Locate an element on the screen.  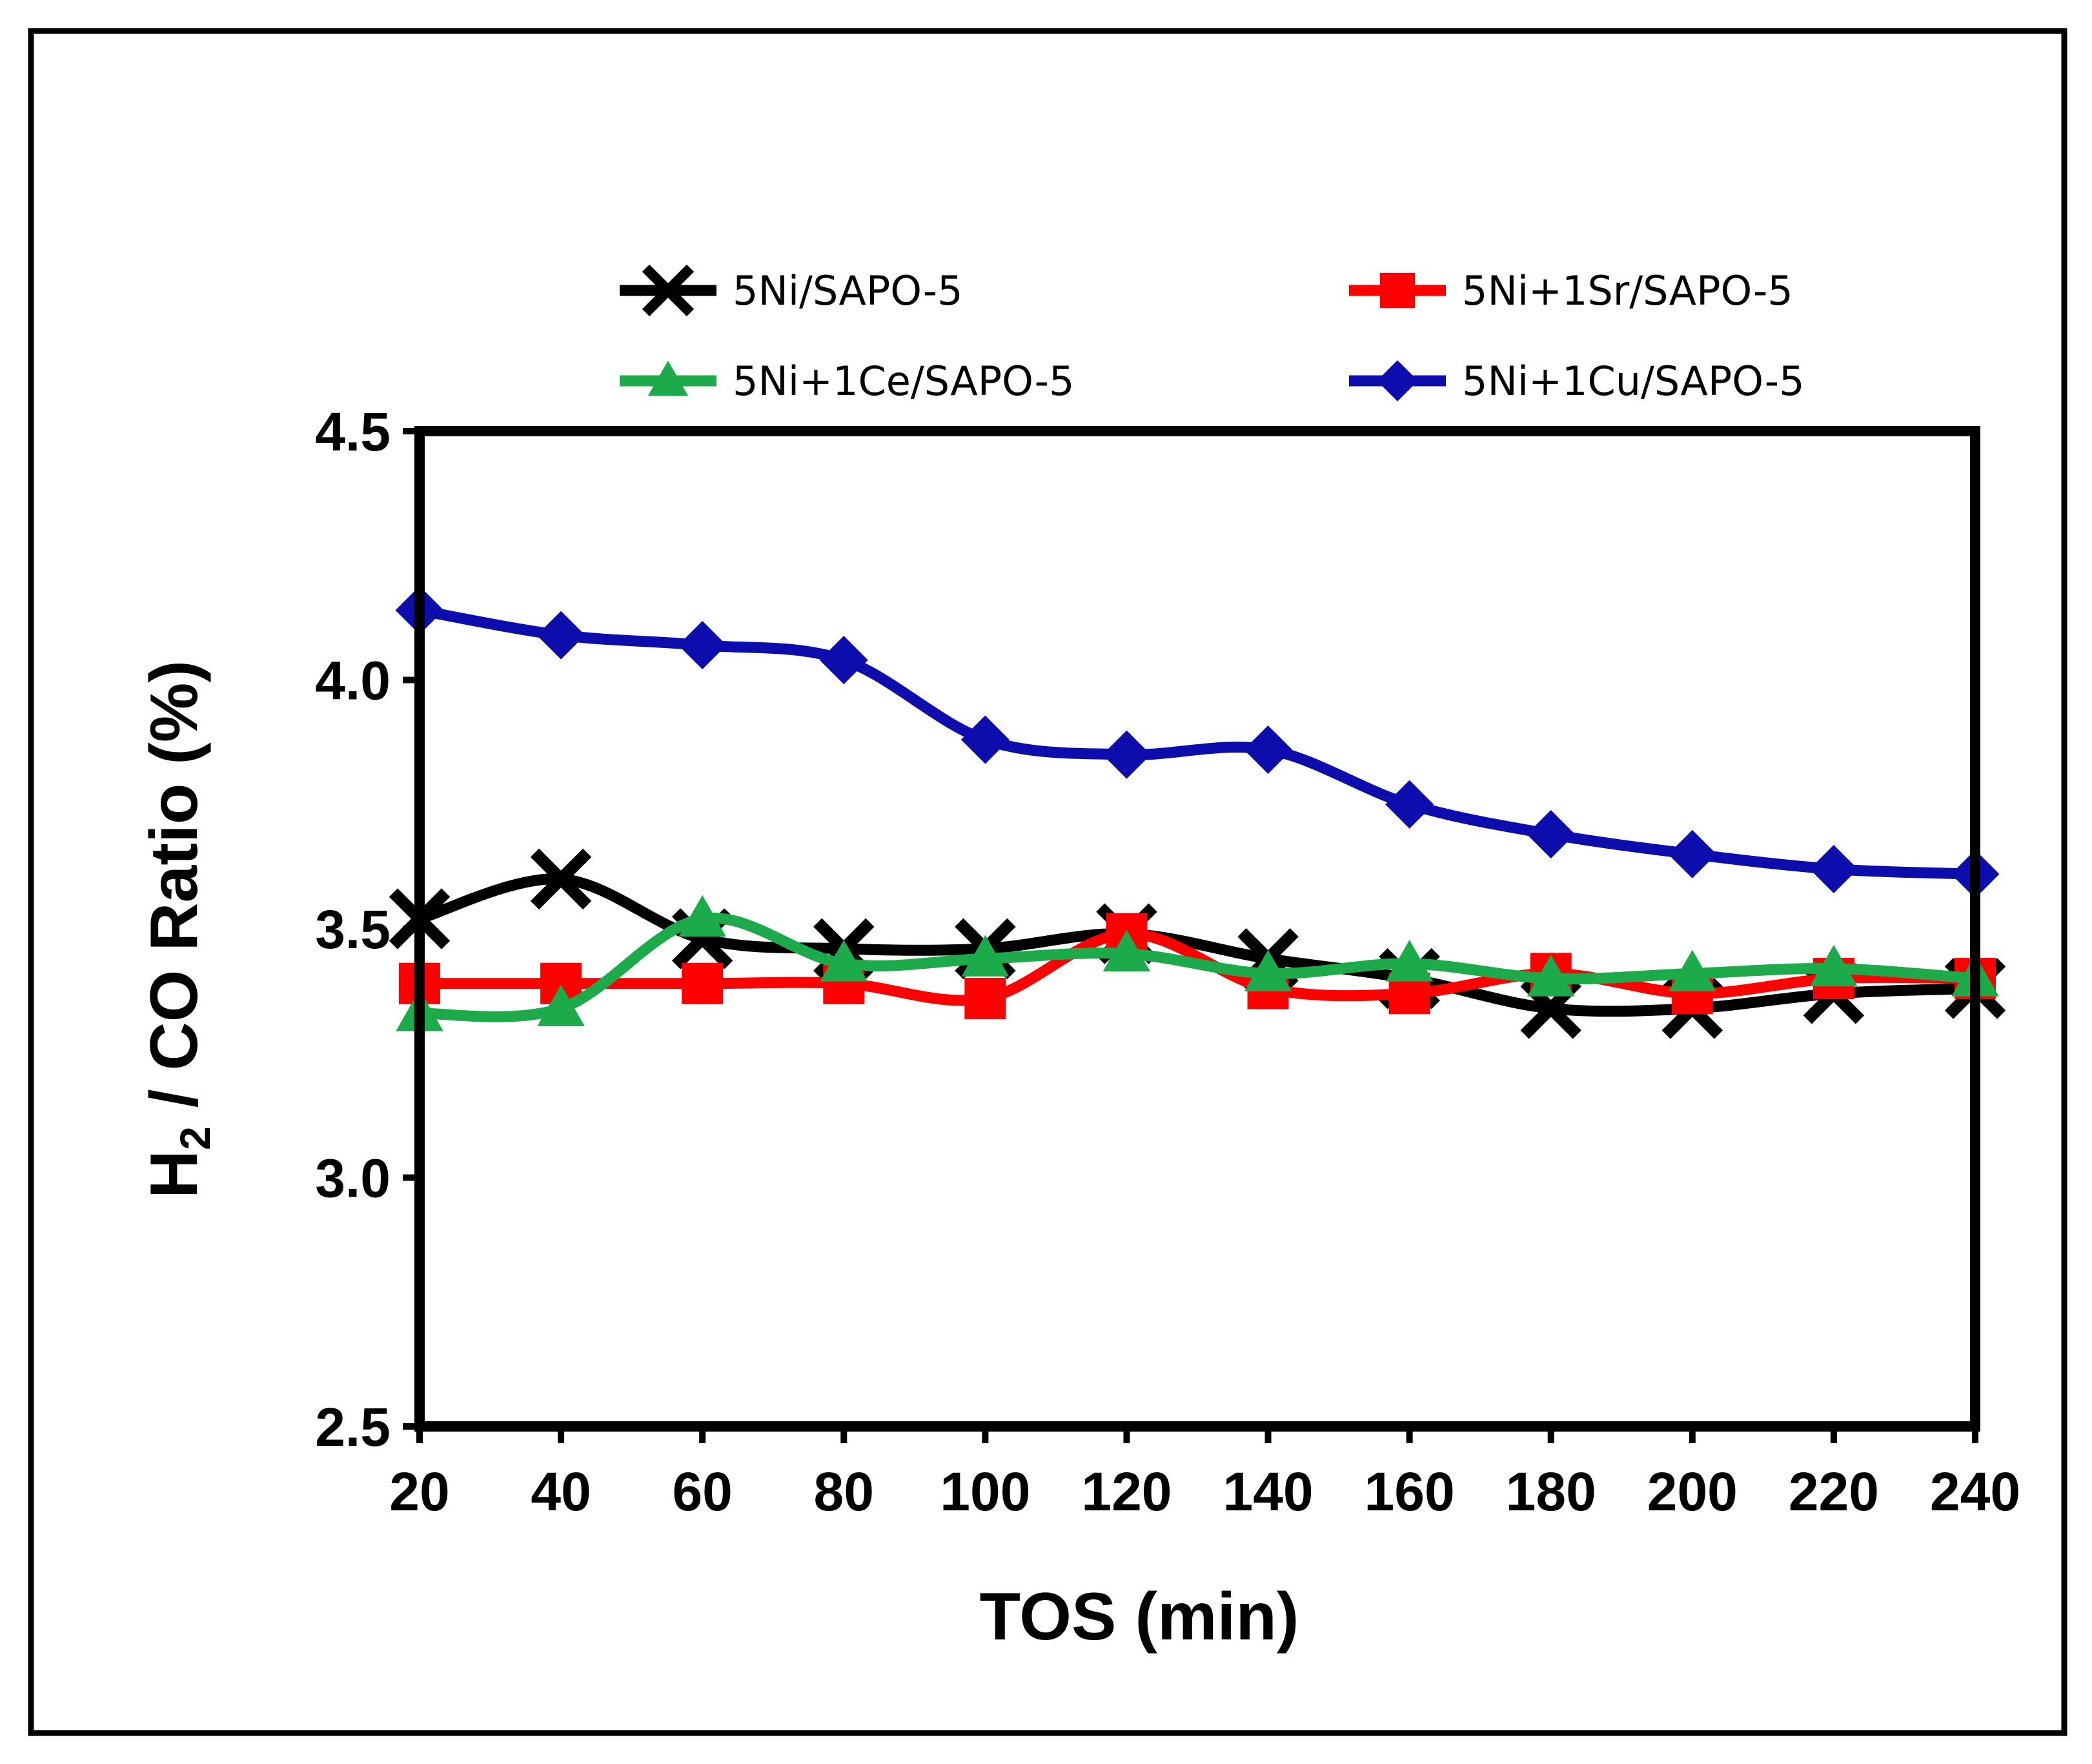
x-tick-label: 80 is located at coordinates (844, 1492).